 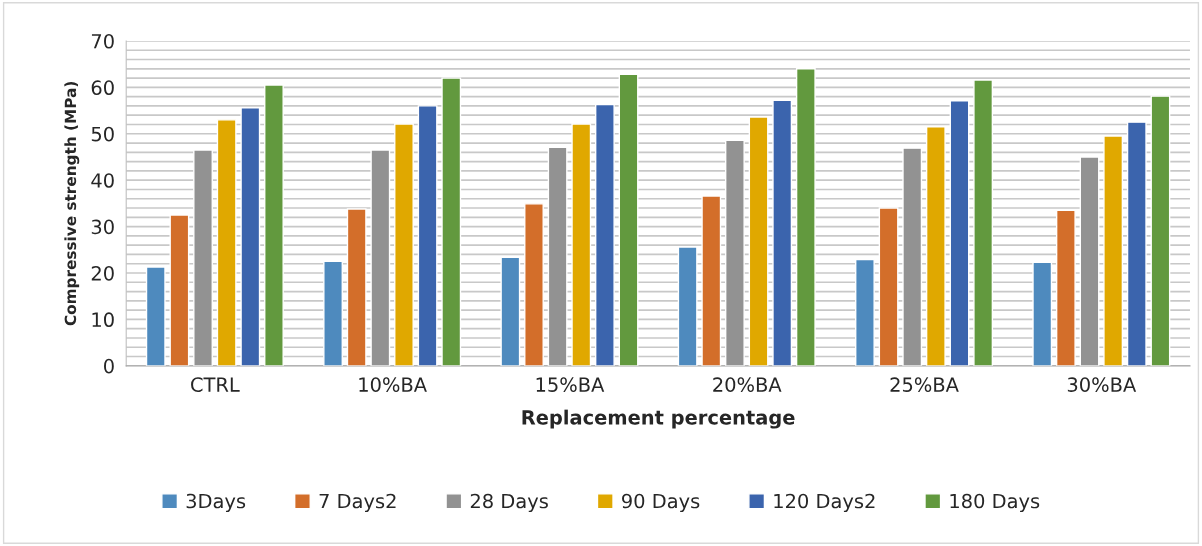 What do you see at coordinates (215, 384) in the screenshot?
I see `x-tick-label: CTRL` at bounding box center [215, 384].